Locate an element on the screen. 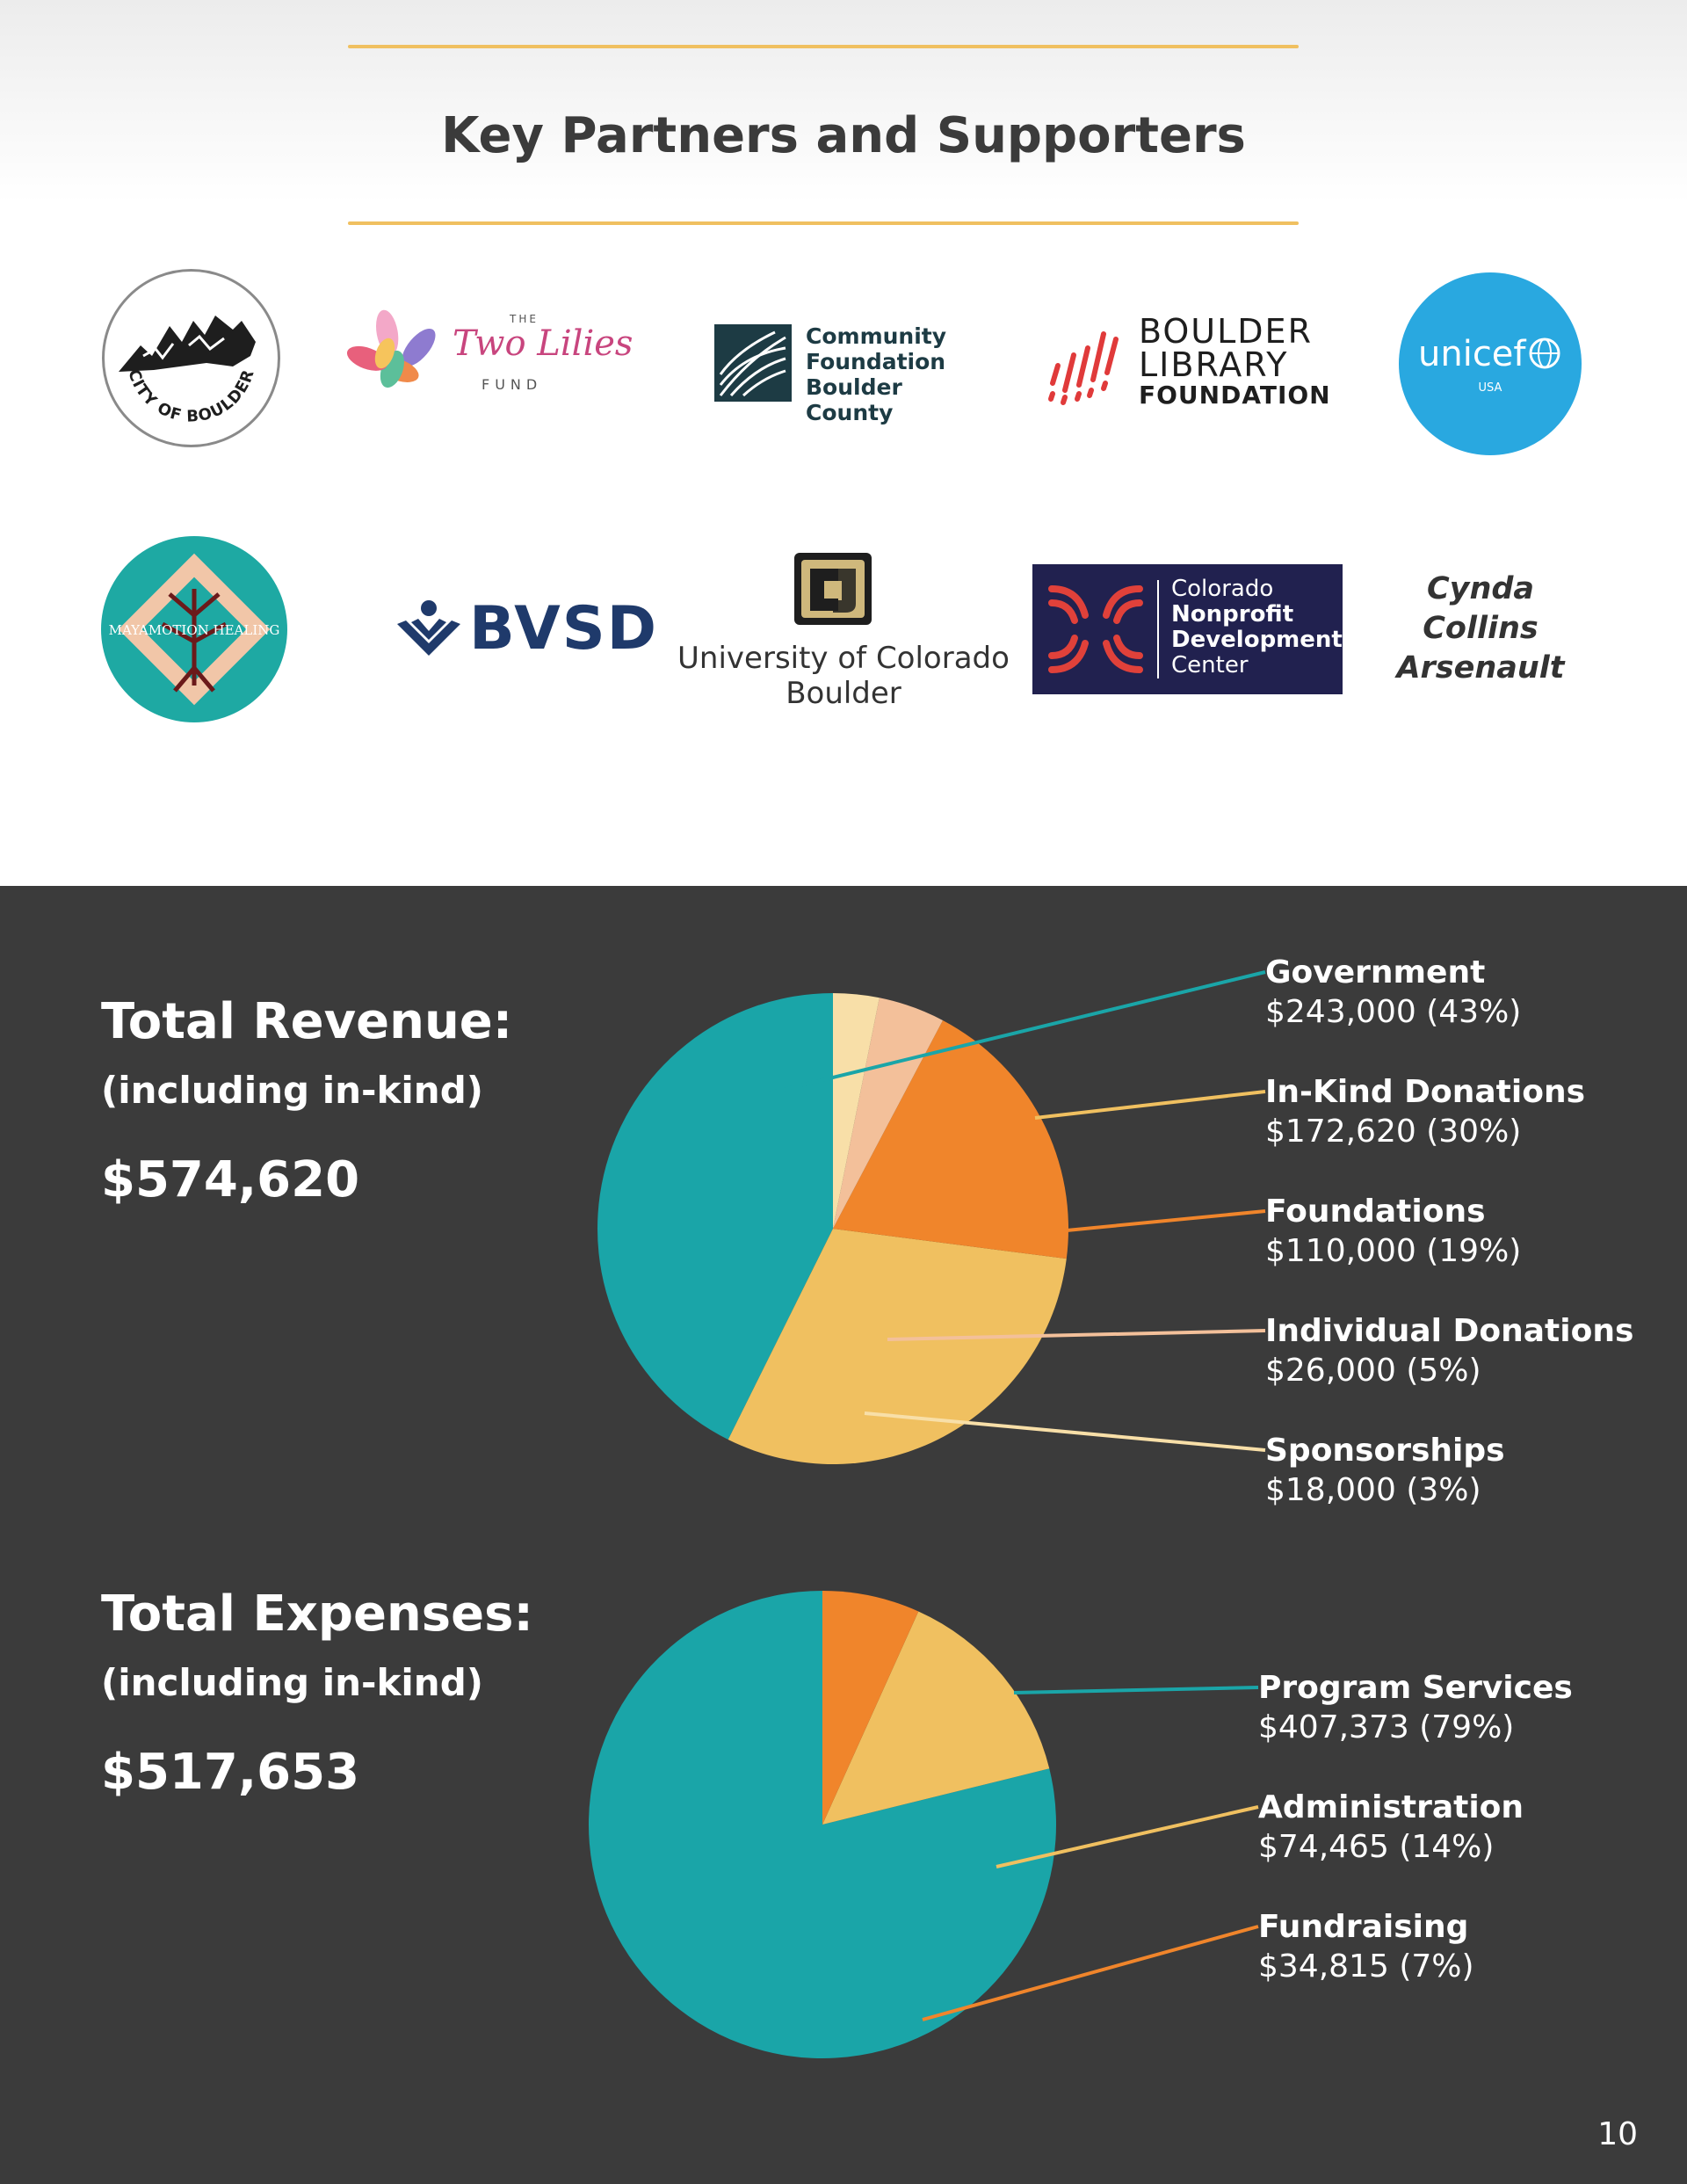 Image resolution: width=1687 pixels, height=2184 pixels. two-lilies-name: Two Lilies is located at coordinates (543, 343).